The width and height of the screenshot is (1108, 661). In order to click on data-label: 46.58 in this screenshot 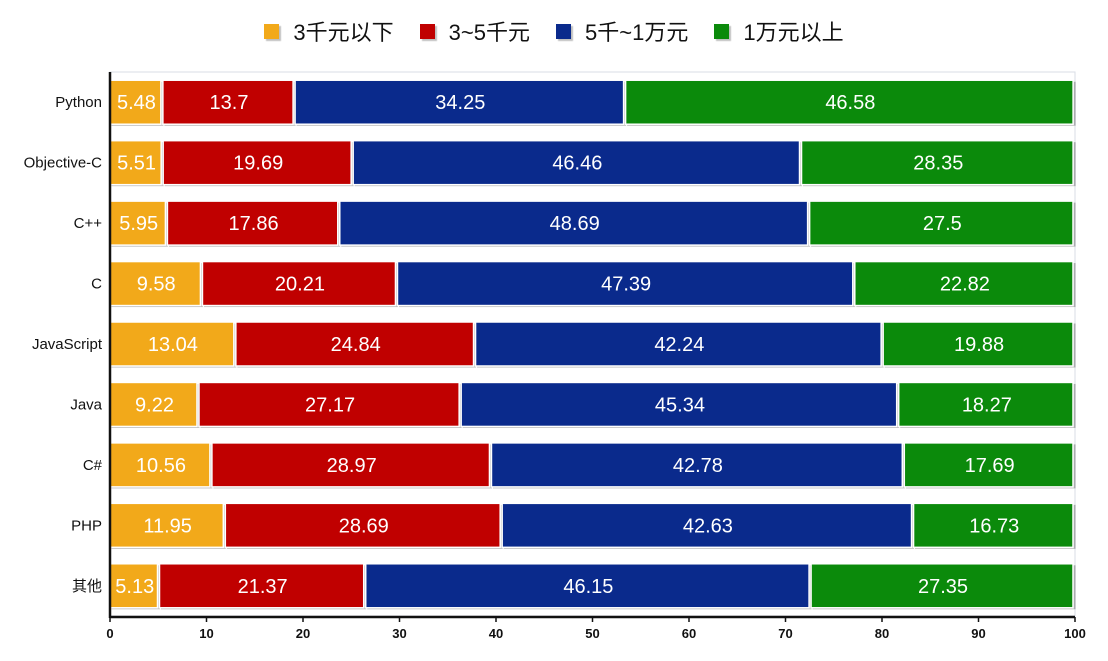, I will do `click(850, 103)`.